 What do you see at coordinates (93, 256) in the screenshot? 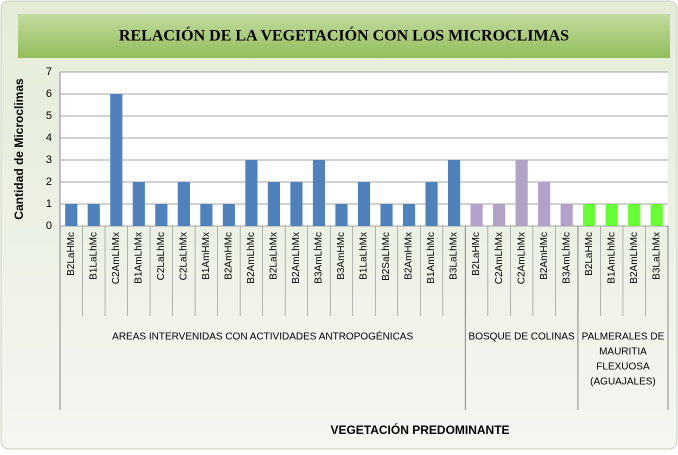
I see `x-tick-label: B1LaLhMc` at bounding box center [93, 256].